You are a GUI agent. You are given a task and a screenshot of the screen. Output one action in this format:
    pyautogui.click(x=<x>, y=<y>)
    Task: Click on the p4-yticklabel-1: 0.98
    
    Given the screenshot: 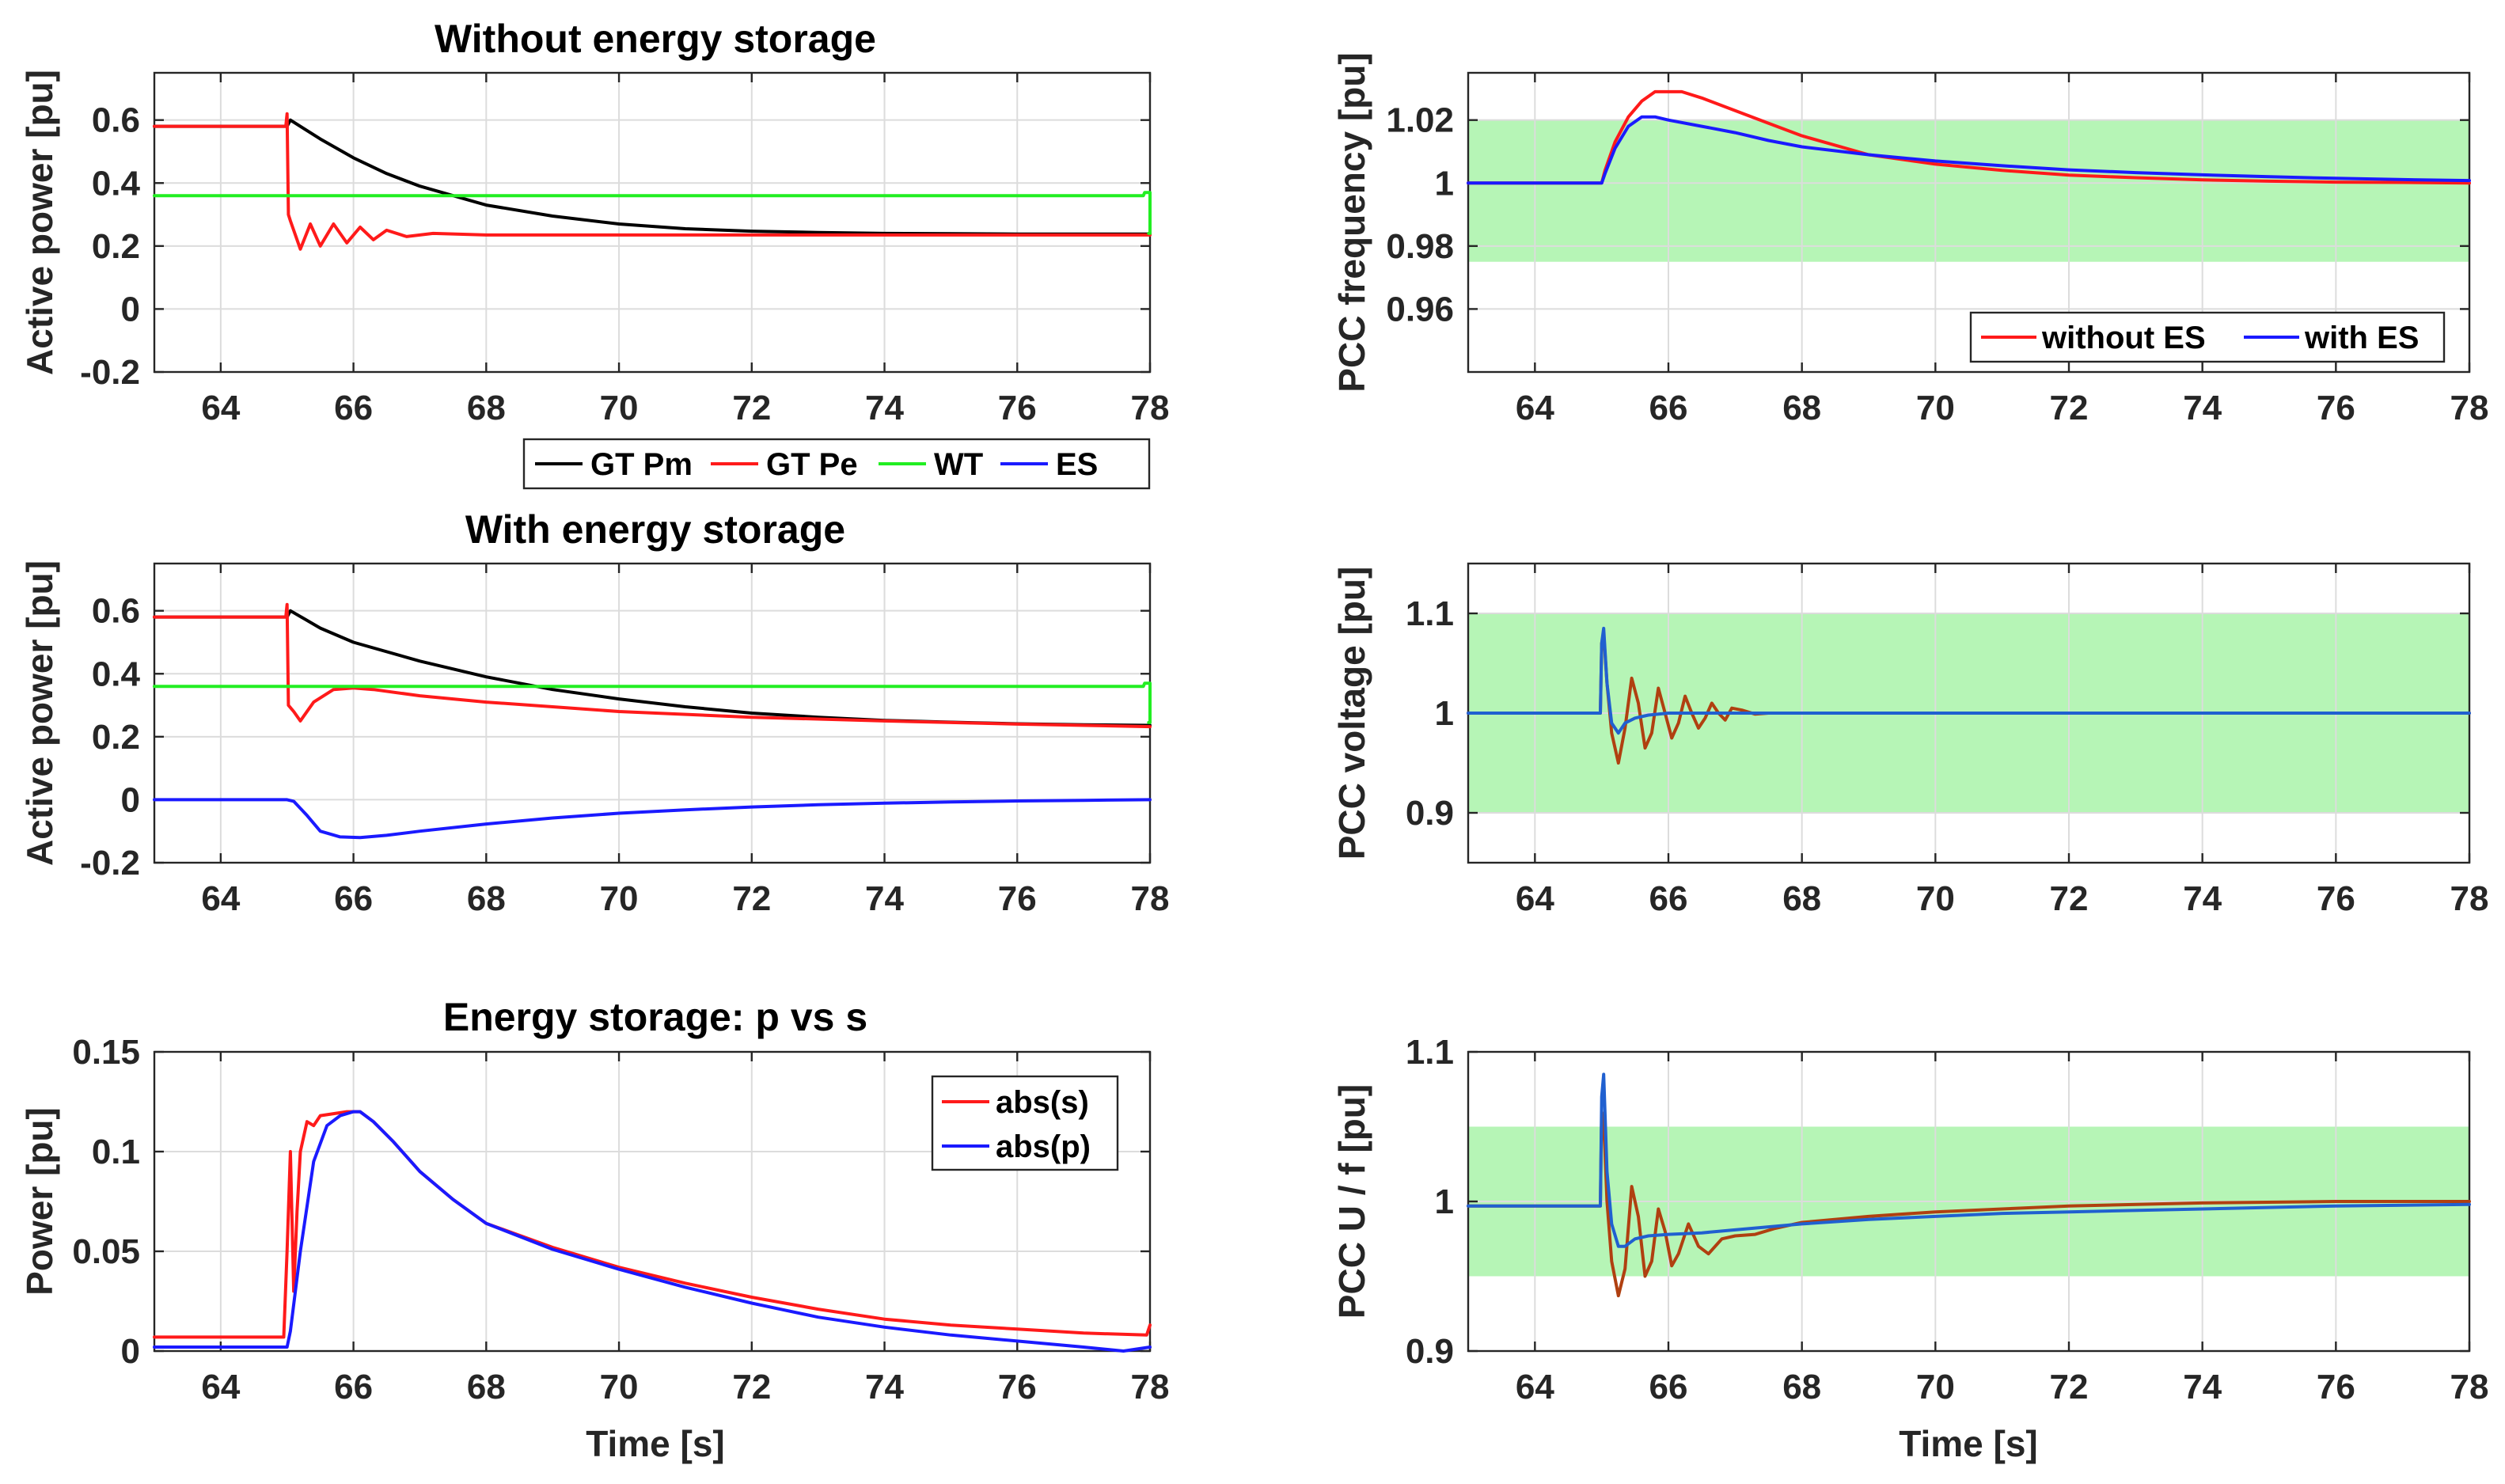 What is the action you would take?
    pyautogui.click(x=1420, y=246)
    